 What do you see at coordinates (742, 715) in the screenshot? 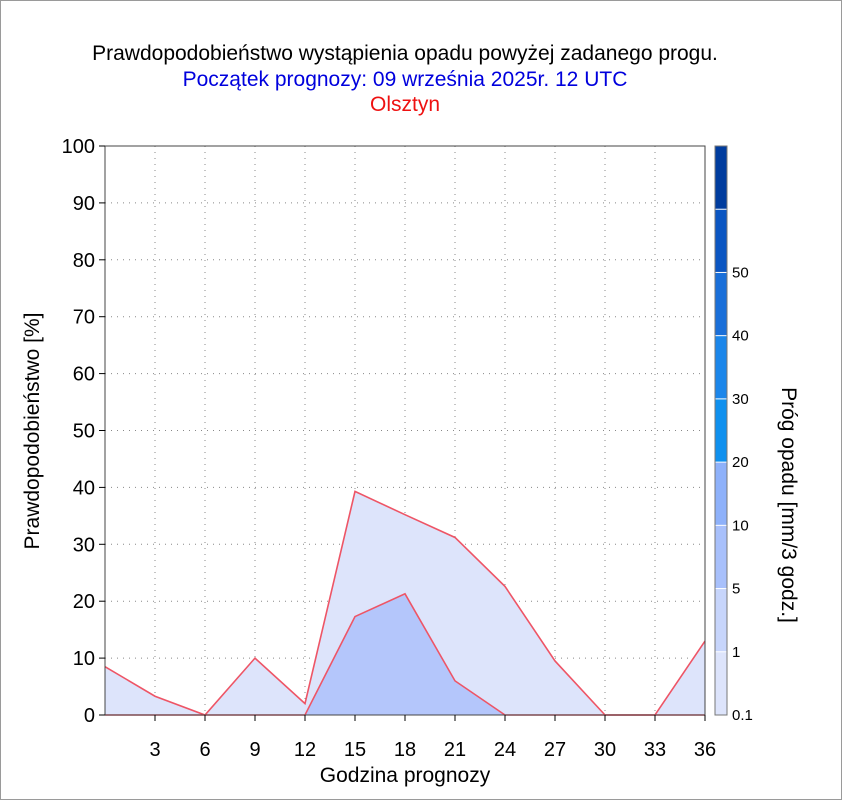
I see `colorbar-tick-label: 0.1` at bounding box center [742, 715].